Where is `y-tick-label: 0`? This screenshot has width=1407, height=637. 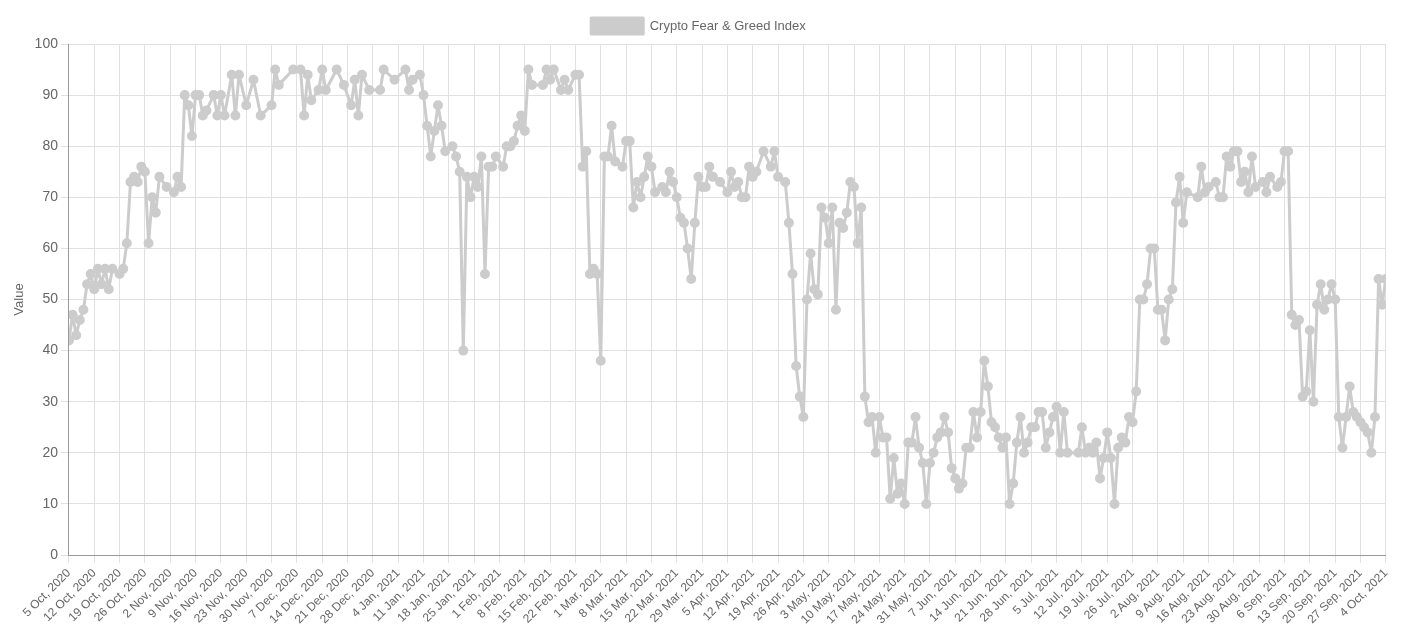 y-tick-label: 0 is located at coordinates (54, 553).